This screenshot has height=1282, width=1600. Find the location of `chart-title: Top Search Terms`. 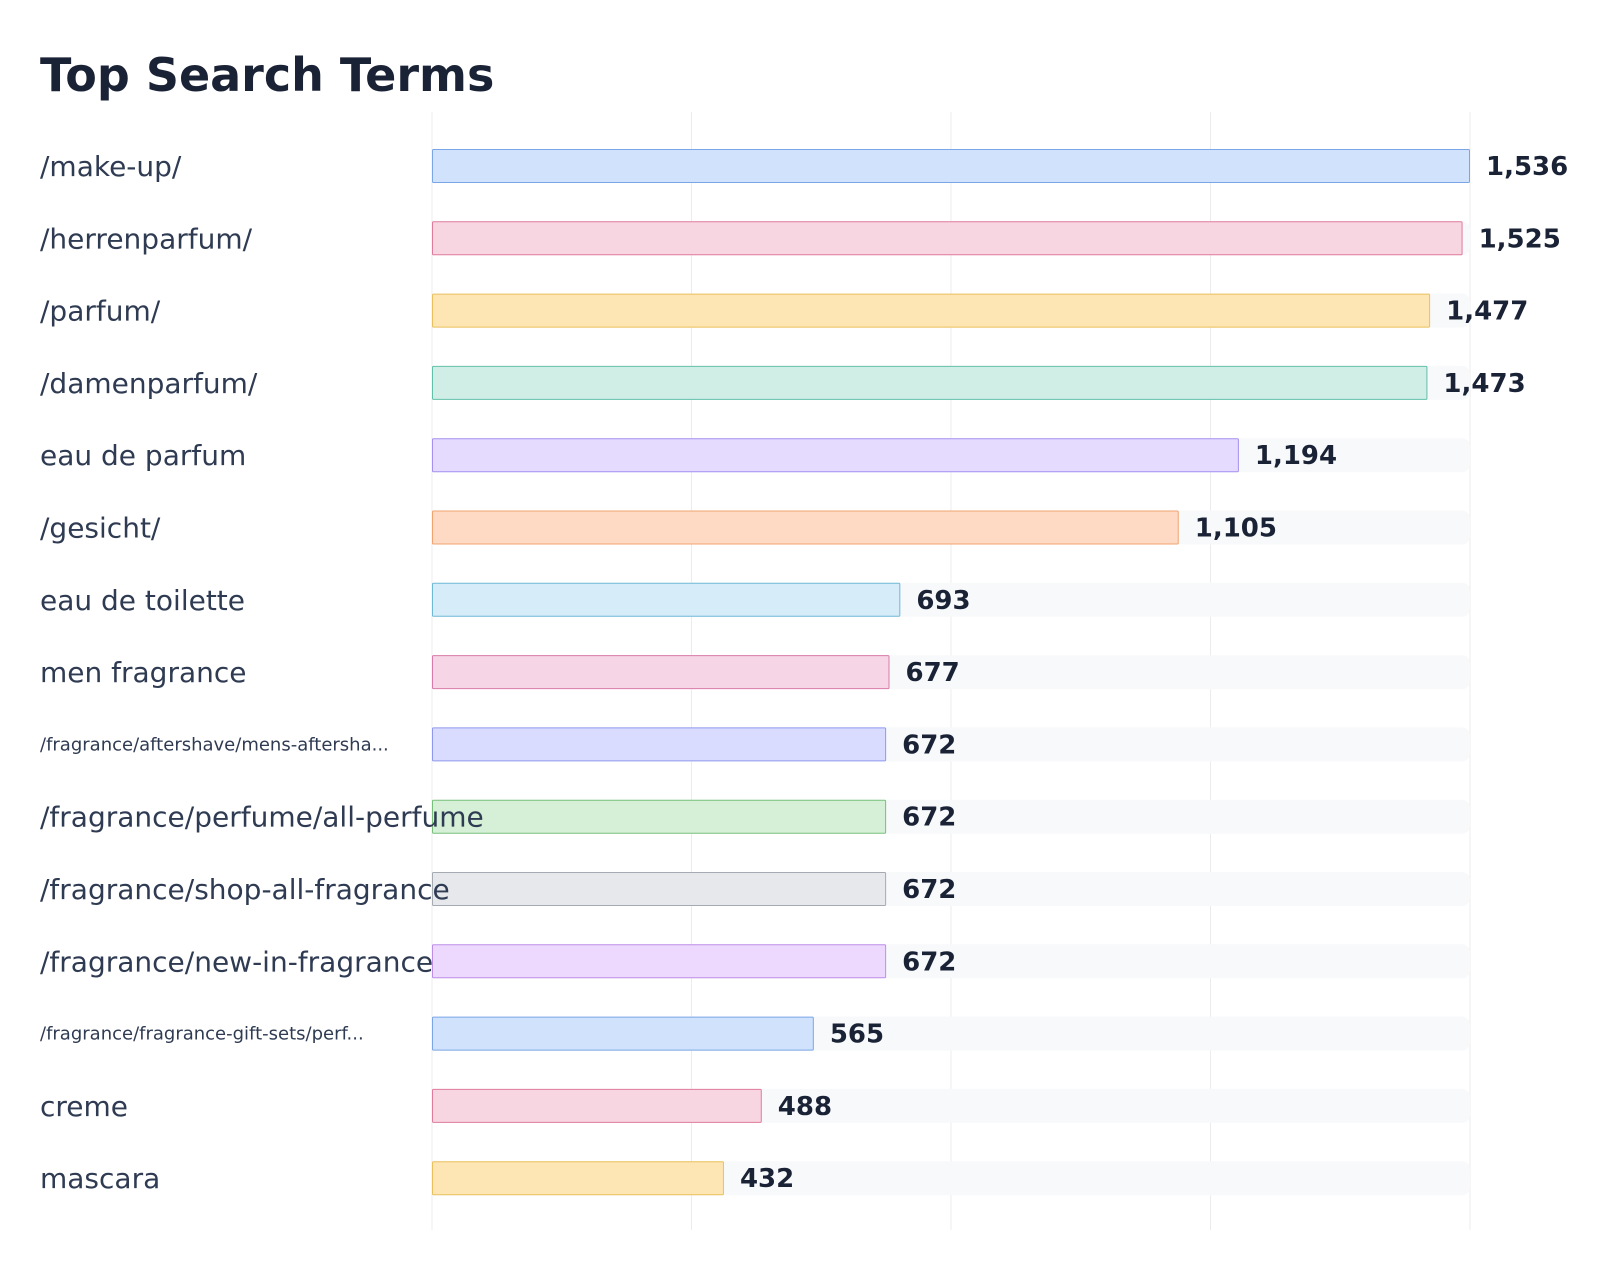

chart-title: Top Search Terms is located at coordinates (267, 75).